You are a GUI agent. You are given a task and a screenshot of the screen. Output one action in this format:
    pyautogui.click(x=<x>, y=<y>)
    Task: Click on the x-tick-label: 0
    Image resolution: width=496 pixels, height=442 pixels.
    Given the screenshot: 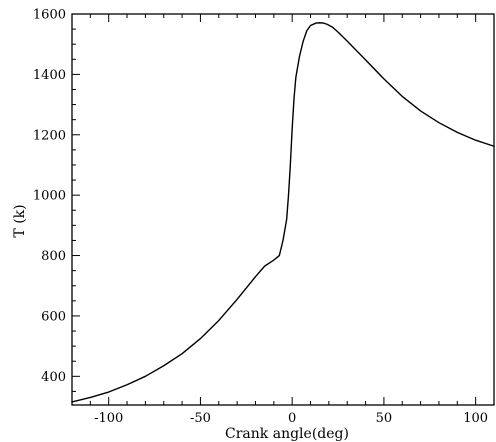 What is the action you would take?
    pyautogui.click(x=292, y=418)
    